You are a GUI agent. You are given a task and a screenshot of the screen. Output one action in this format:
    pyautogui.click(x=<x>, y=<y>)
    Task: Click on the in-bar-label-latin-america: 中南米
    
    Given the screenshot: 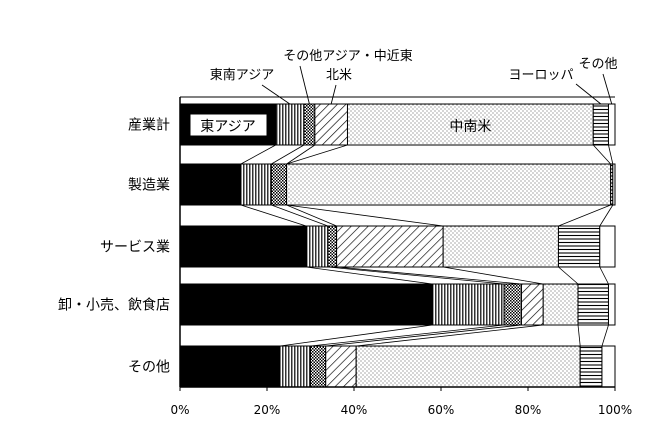 What is the action you would take?
    pyautogui.click(x=470, y=127)
    